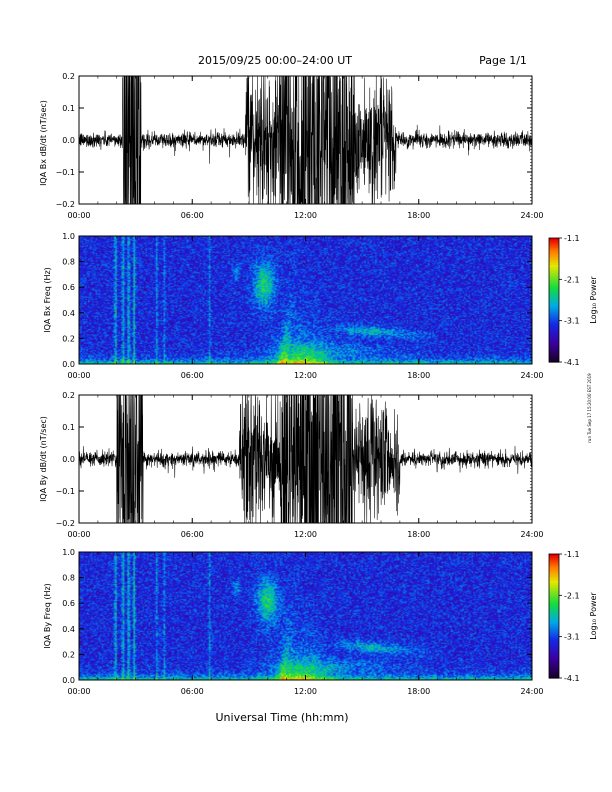  What do you see at coordinates (78, 215) in the screenshot?
I see `x-tick-label: 00:00` at bounding box center [78, 215].